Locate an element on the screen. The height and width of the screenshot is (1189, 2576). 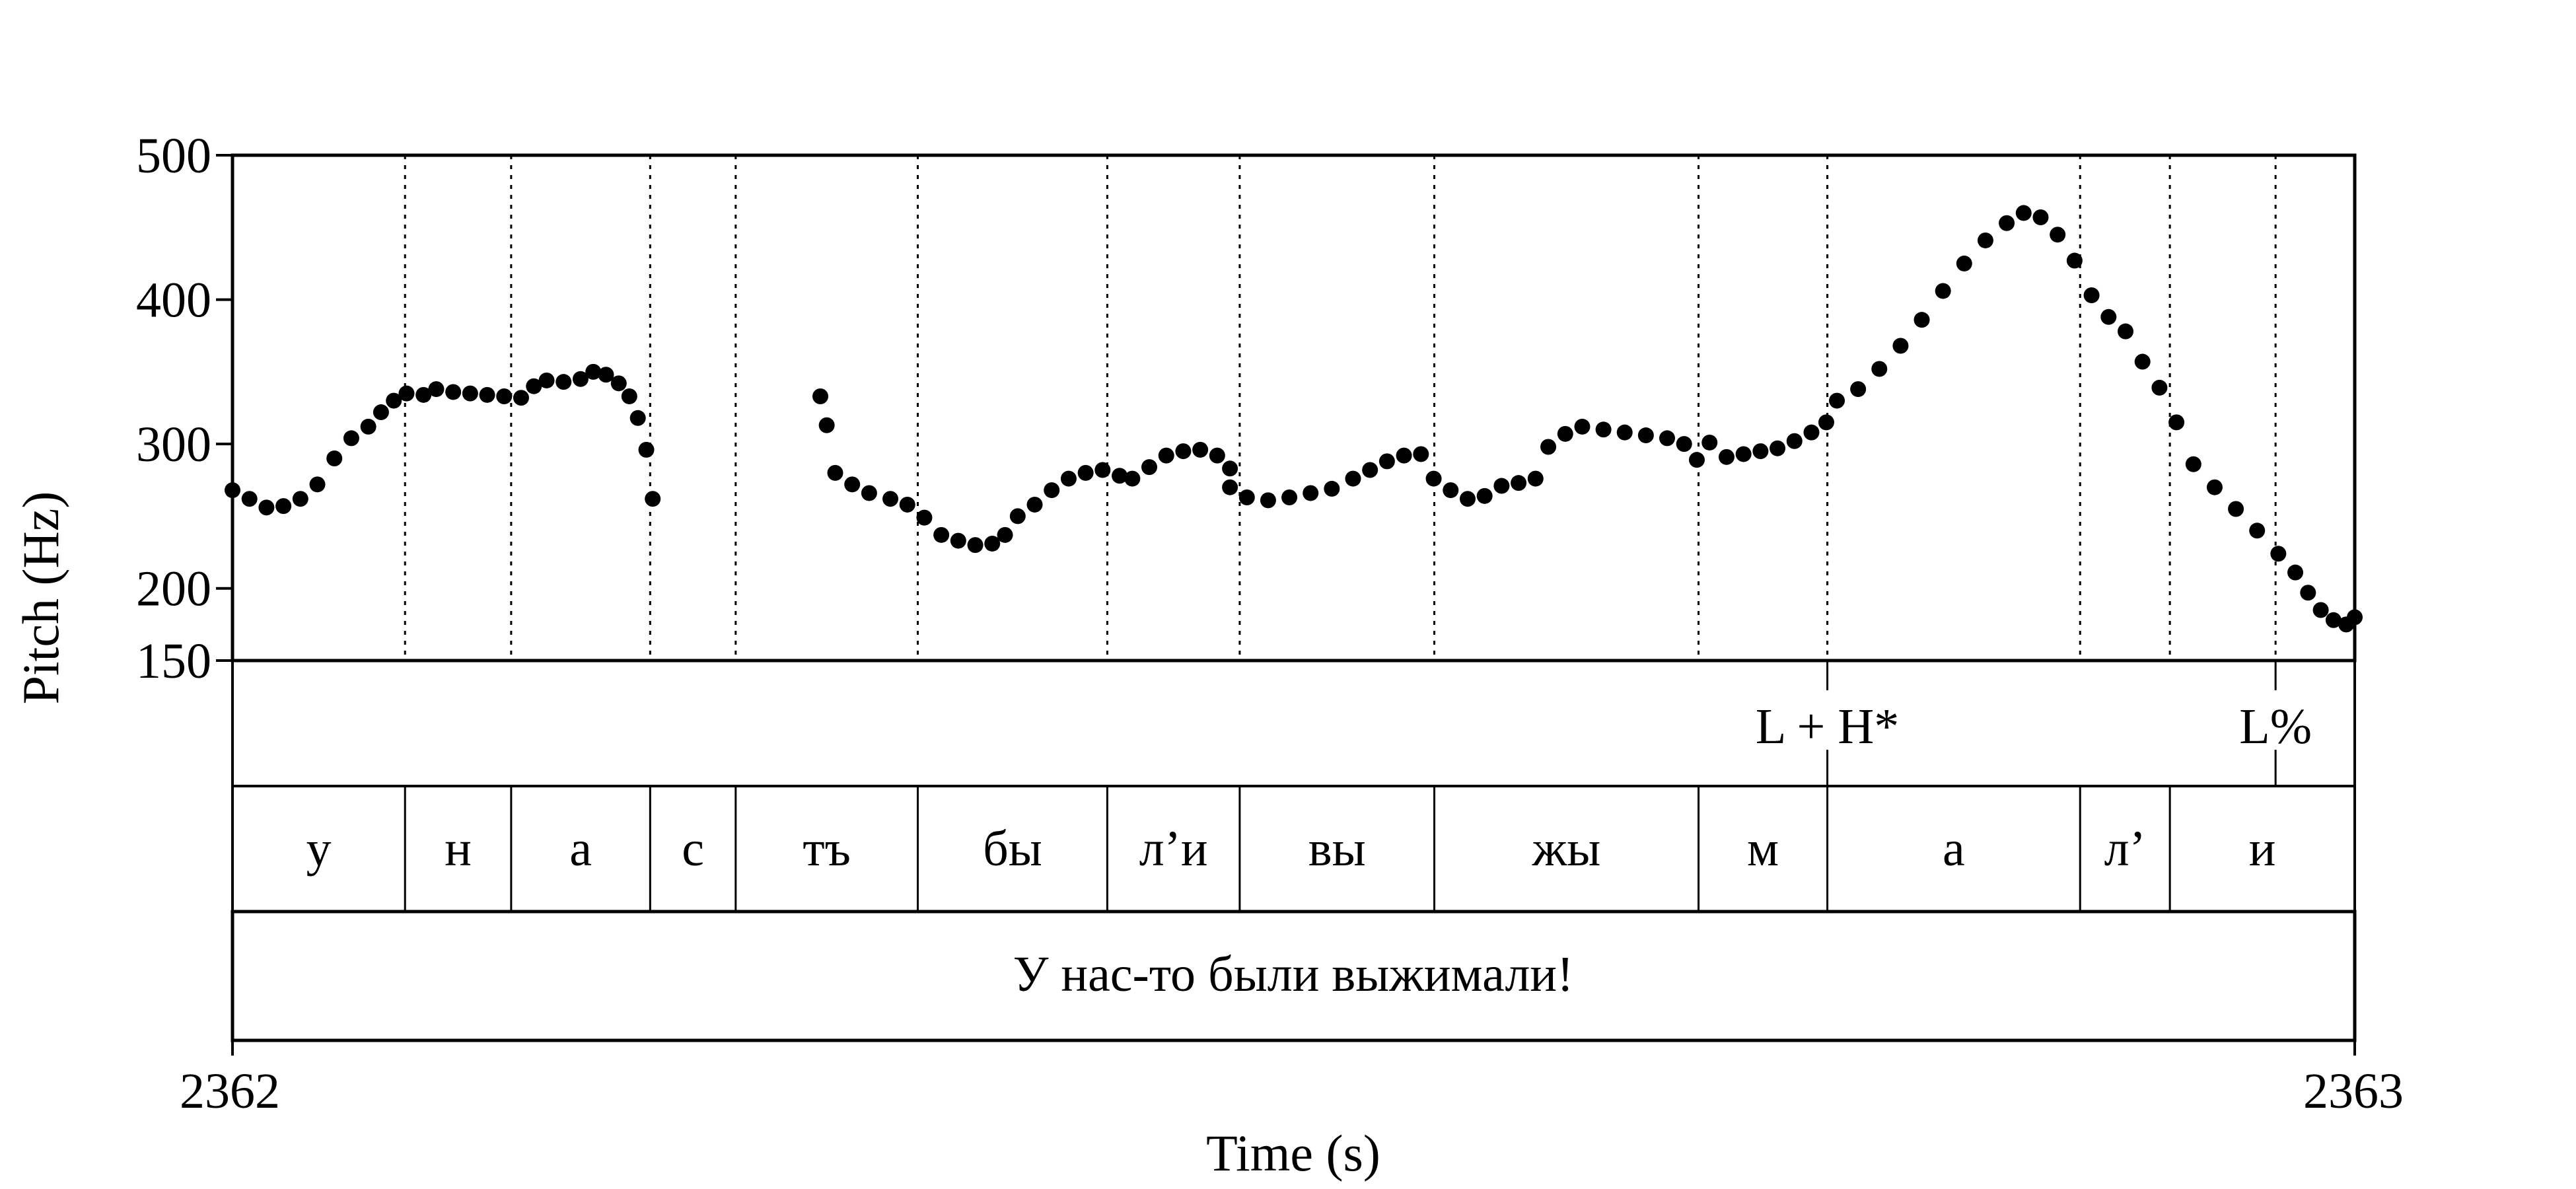
x-tick-label-start: 2362 is located at coordinates (230, 1091).